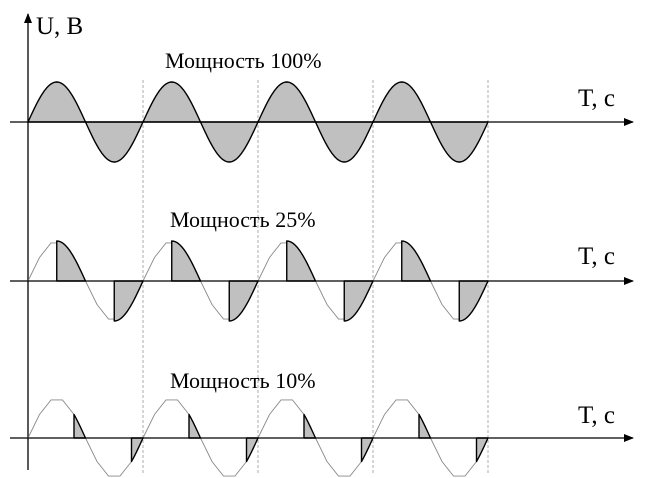  What do you see at coordinates (243, 380) in the screenshot?
I see `panel-title: Мощность 10%` at bounding box center [243, 380].